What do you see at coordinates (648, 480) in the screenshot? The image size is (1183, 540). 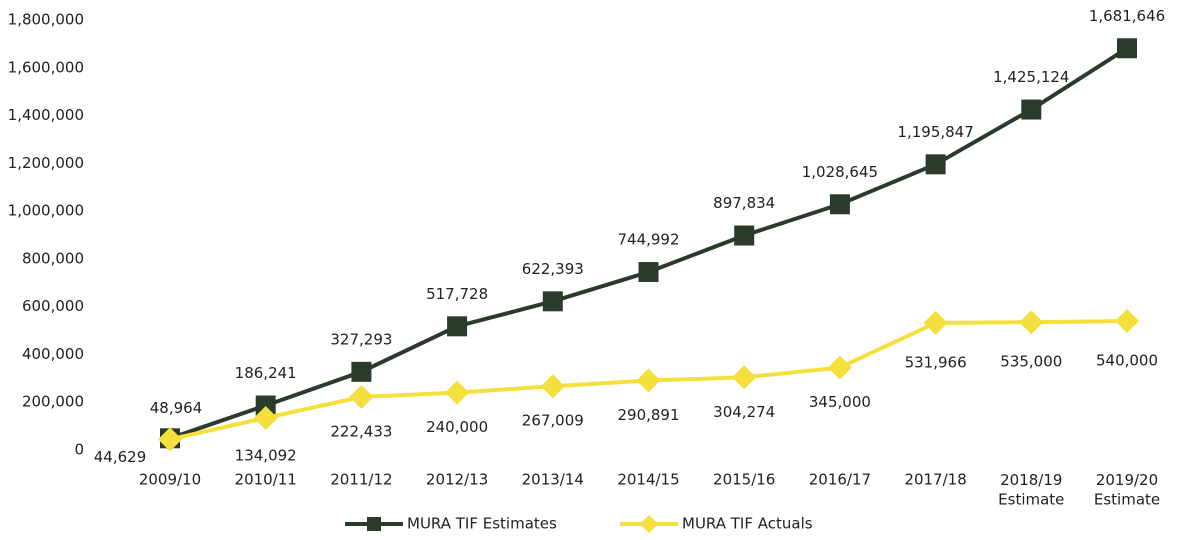 I see `x-tick-label: 2014/15` at bounding box center [648, 480].